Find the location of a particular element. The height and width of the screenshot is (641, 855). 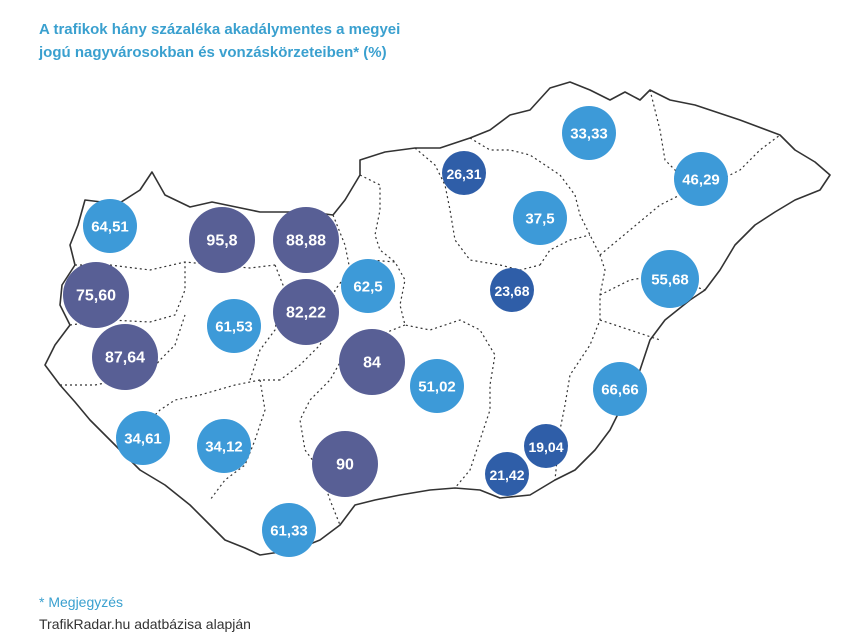

city-bubble: 34,61 is located at coordinates (143, 438).